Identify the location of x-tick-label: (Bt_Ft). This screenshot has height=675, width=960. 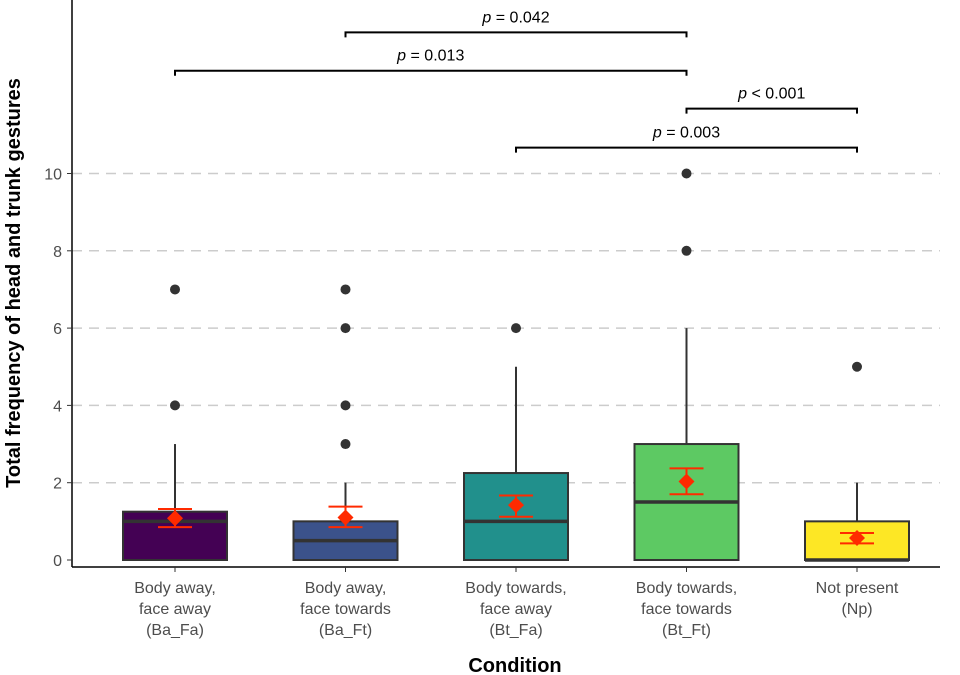
(686, 630).